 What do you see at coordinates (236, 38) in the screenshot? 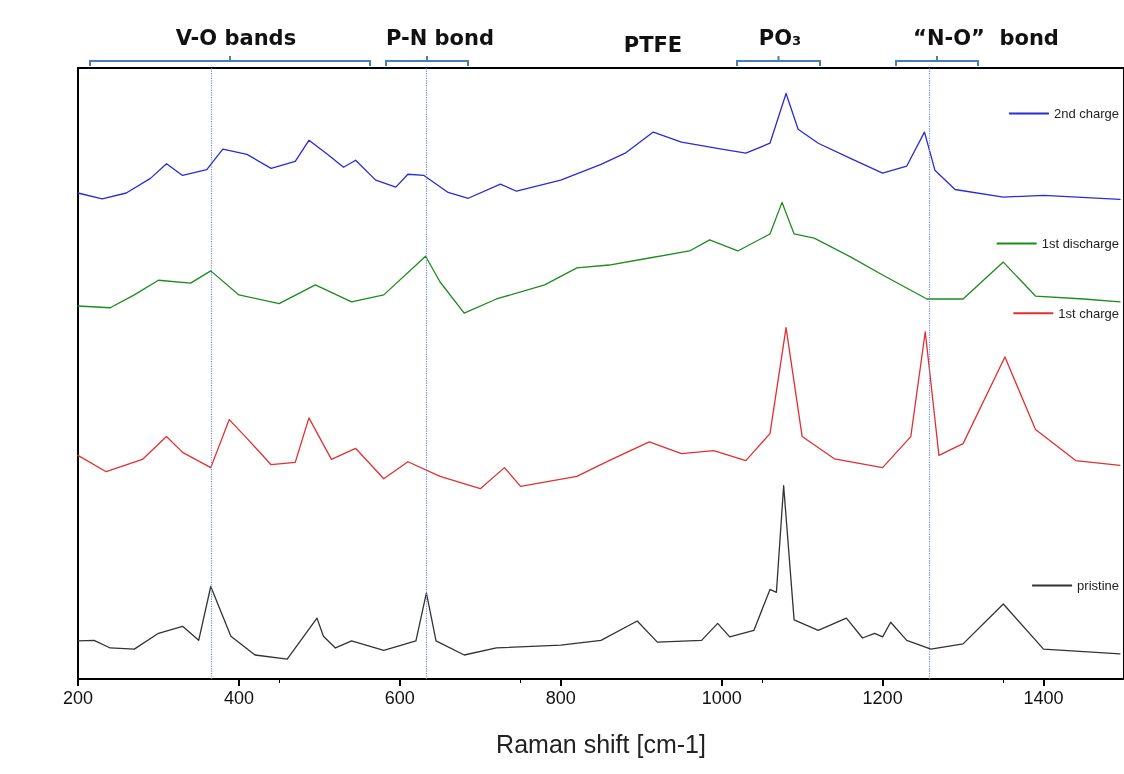
I see `text: V-O bands` at bounding box center [236, 38].